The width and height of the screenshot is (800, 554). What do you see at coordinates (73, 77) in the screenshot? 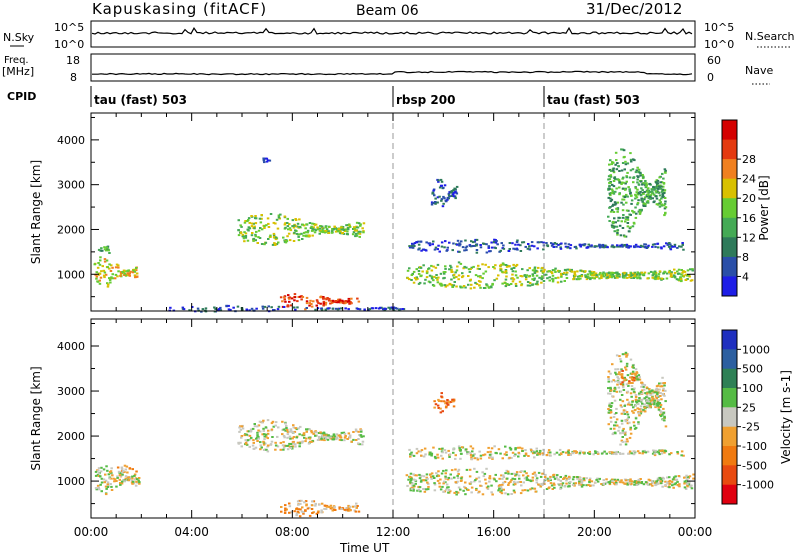
I see `freq-tick-bottom: 8` at bounding box center [73, 77].